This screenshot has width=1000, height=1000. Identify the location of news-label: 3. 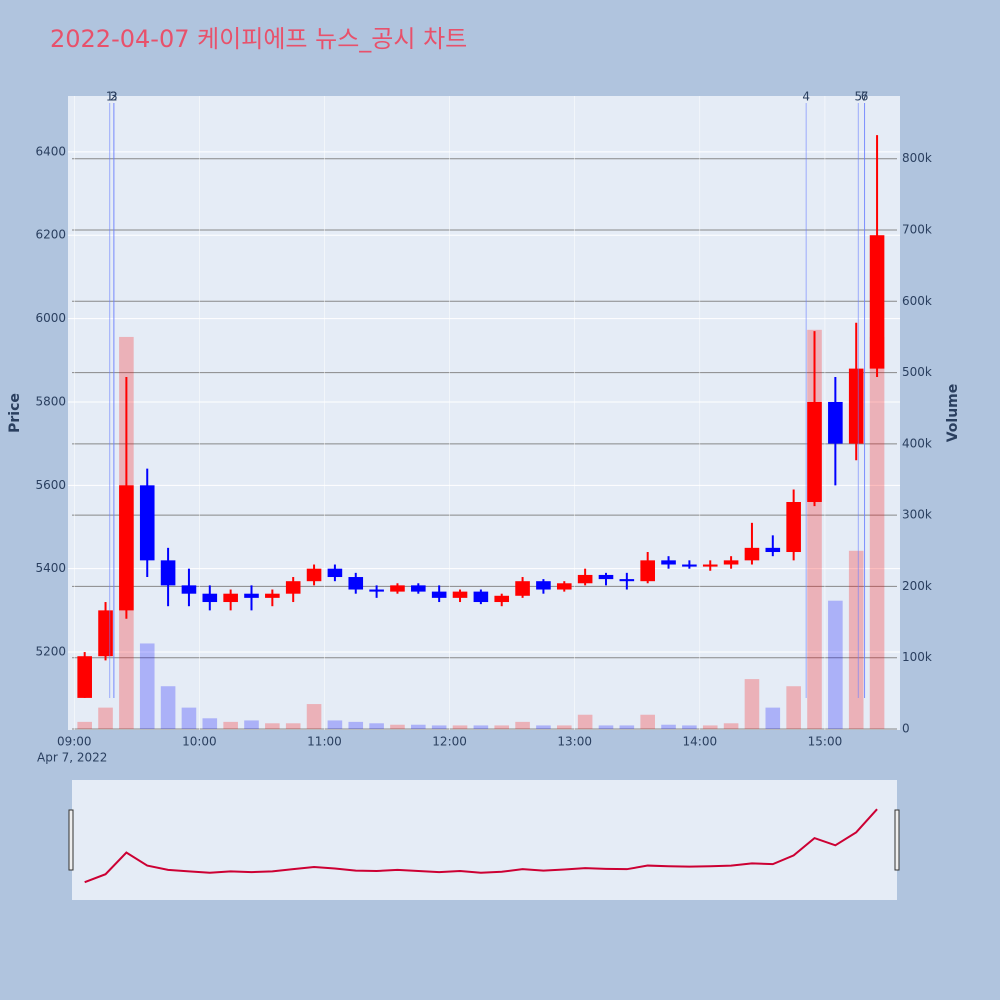
(114, 97).